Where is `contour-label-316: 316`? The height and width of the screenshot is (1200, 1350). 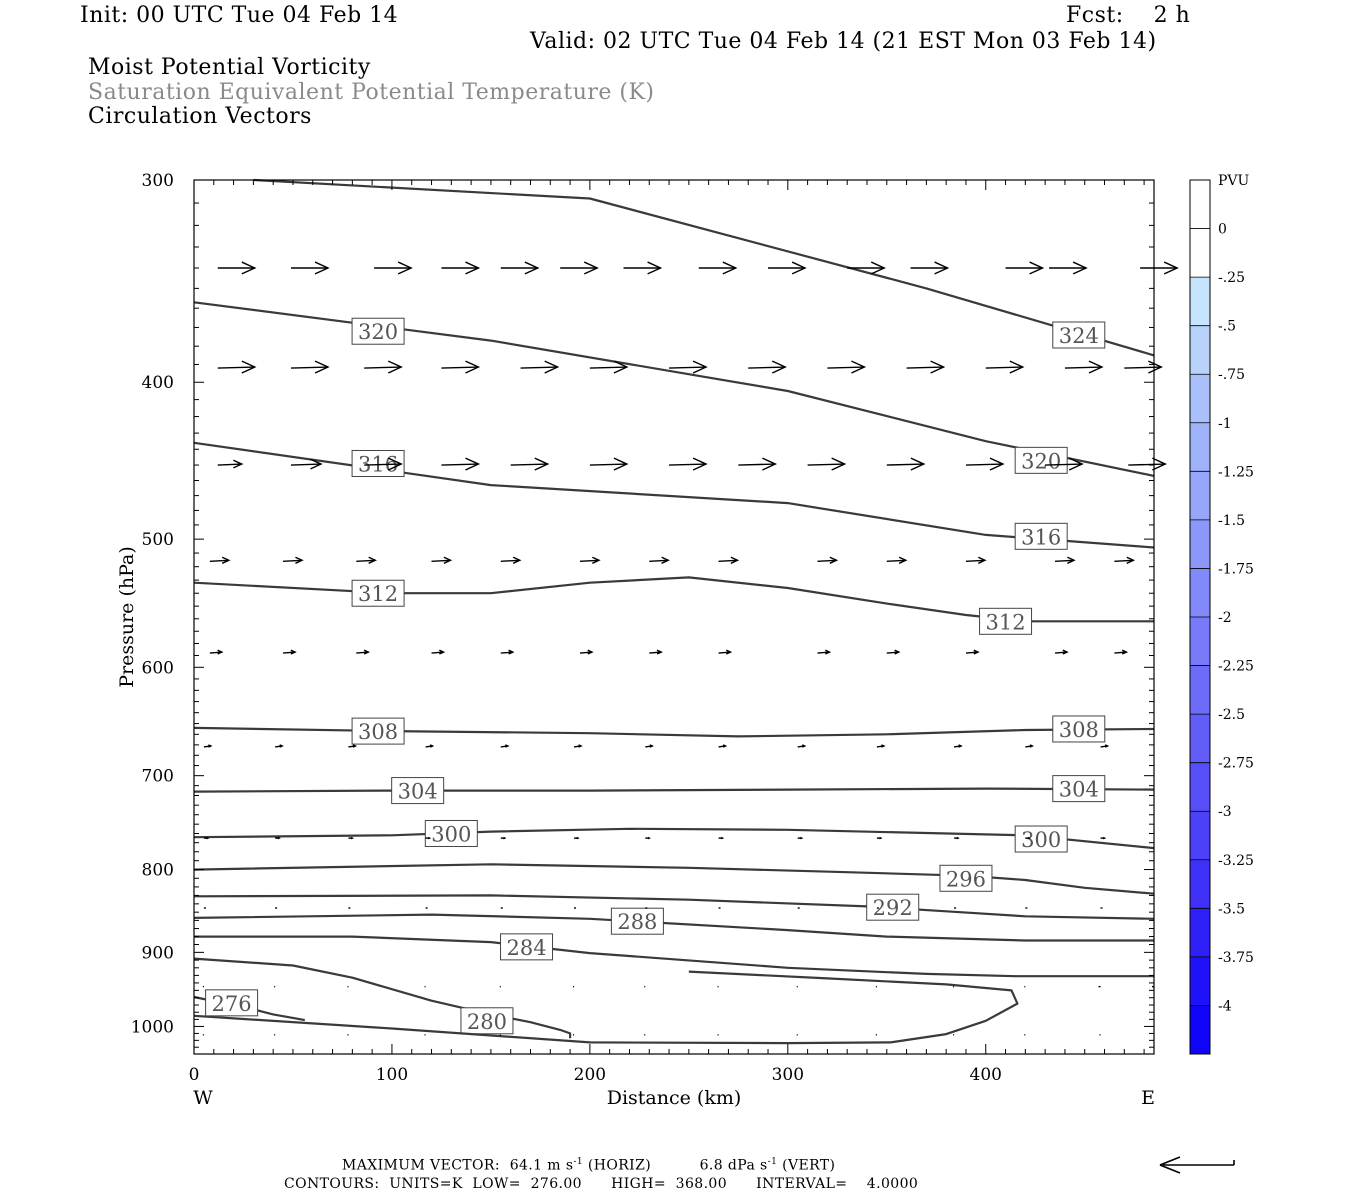 contour-label-316: 316 is located at coordinates (1041, 537).